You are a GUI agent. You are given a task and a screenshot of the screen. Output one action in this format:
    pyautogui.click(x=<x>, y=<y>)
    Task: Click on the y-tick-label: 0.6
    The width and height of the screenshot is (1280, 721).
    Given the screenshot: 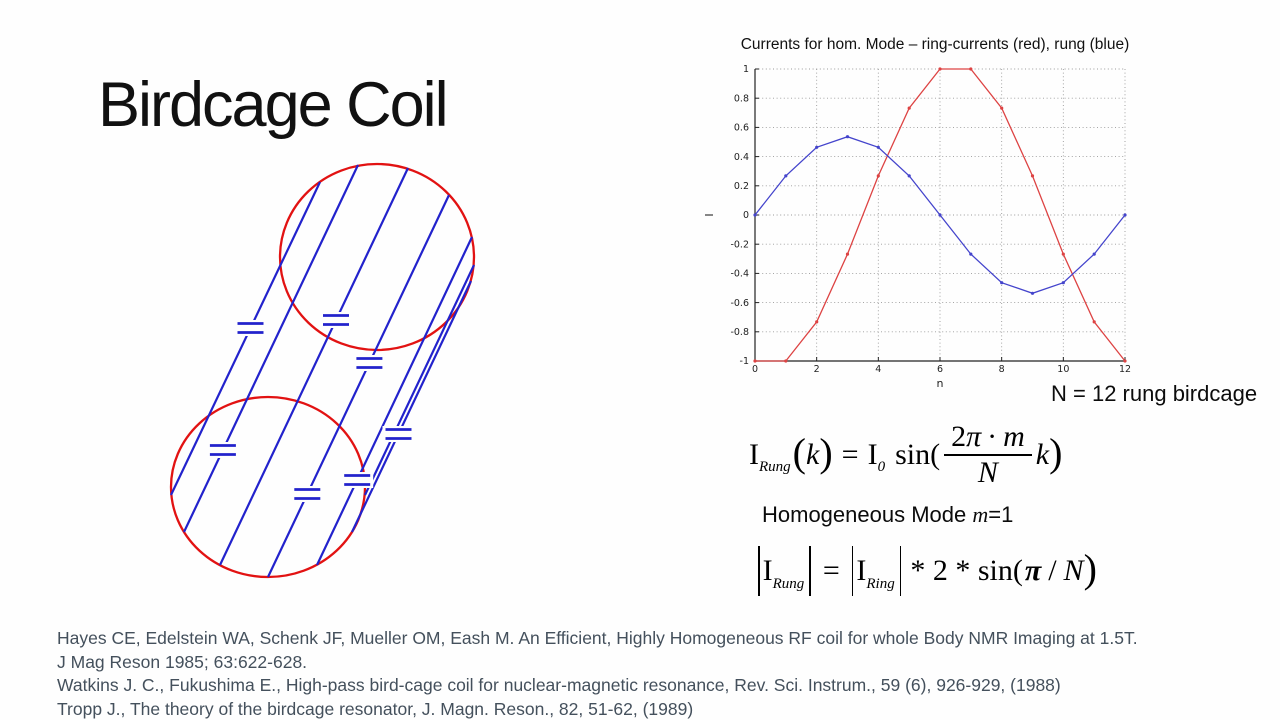 What is the action you would take?
    pyautogui.click(x=741, y=128)
    